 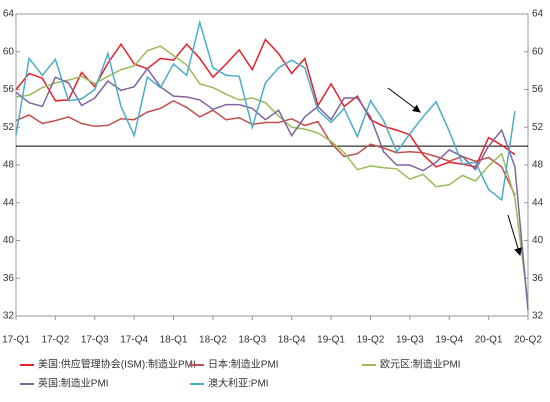 What do you see at coordinates (538, 202) in the screenshot?
I see `y2-tick-label: 44` at bounding box center [538, 202].